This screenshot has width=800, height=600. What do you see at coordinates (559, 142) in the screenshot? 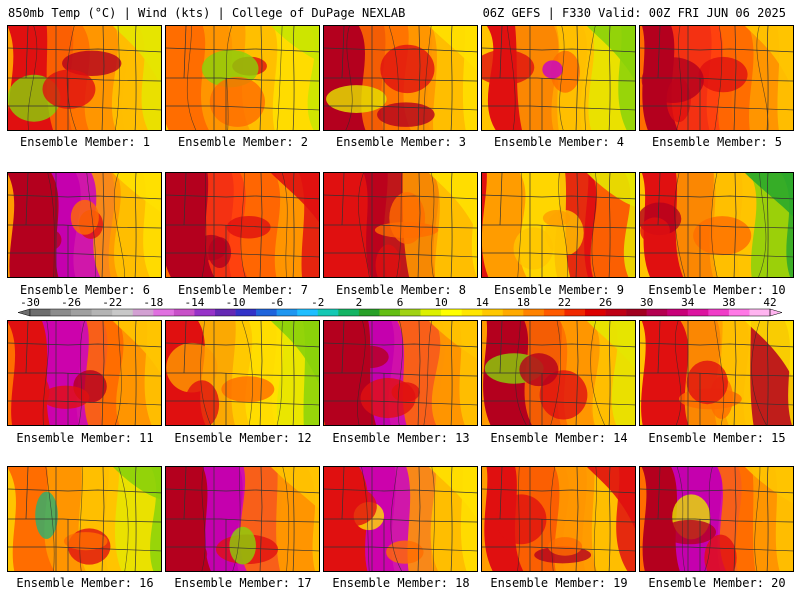
I see `ensemble-member-4-label: Ensemble Member: 4` at bounding box center [559, 142].